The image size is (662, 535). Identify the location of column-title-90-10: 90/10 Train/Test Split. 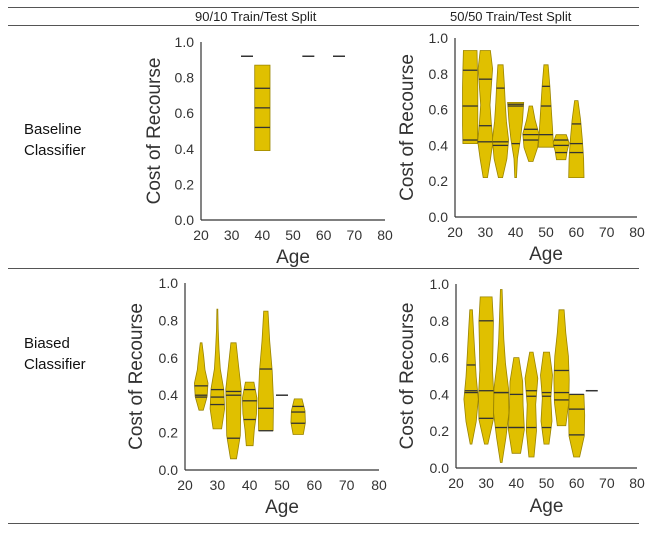
(256, 16).